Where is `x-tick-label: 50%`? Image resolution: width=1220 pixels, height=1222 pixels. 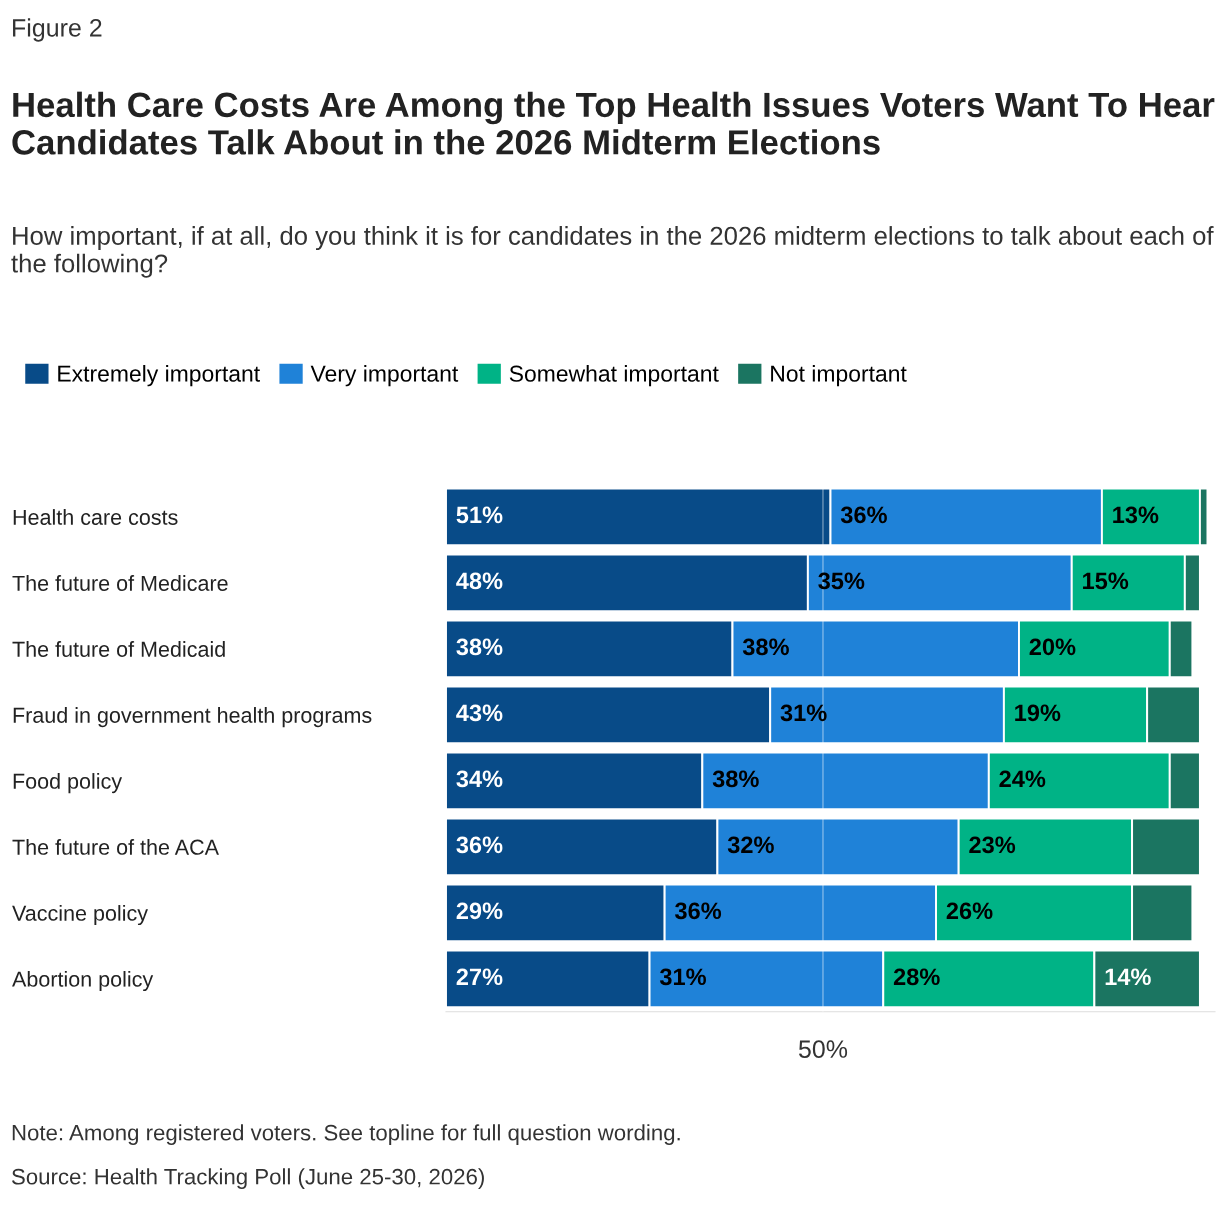 x-tick-label: 50% is located at coordinates (823, 1049).